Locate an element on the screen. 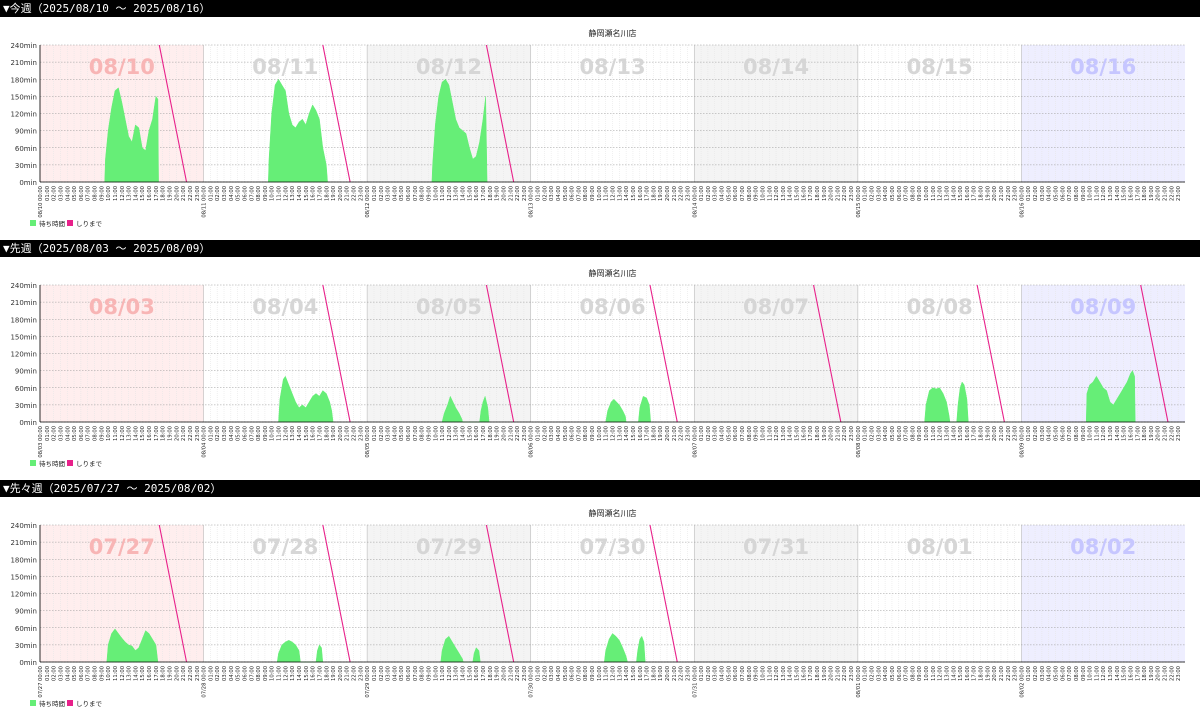 The width and height of the screenshot is (1200, 720). x-tick-label: 07/28 00:00 is located at coordinates (205, 682).